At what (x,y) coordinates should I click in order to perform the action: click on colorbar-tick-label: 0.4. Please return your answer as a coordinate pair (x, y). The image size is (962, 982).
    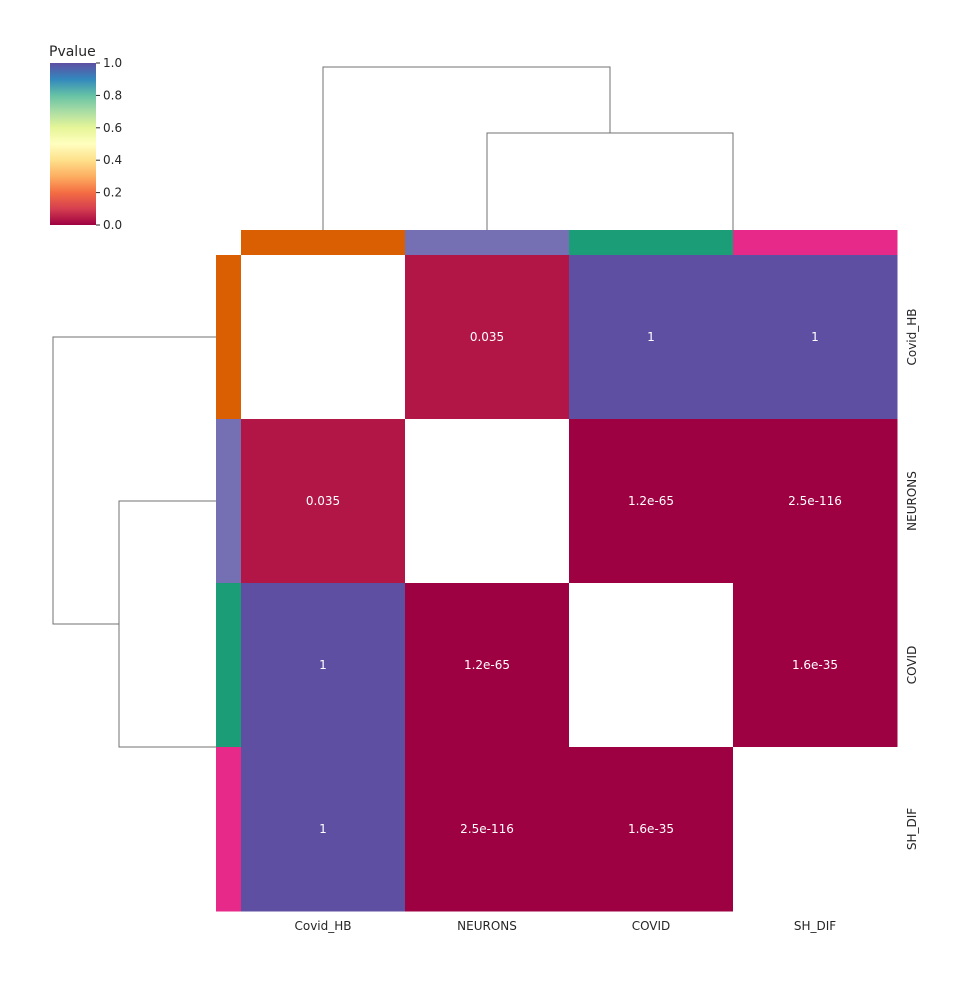
    Looking at the image, I should click on (112, 160).